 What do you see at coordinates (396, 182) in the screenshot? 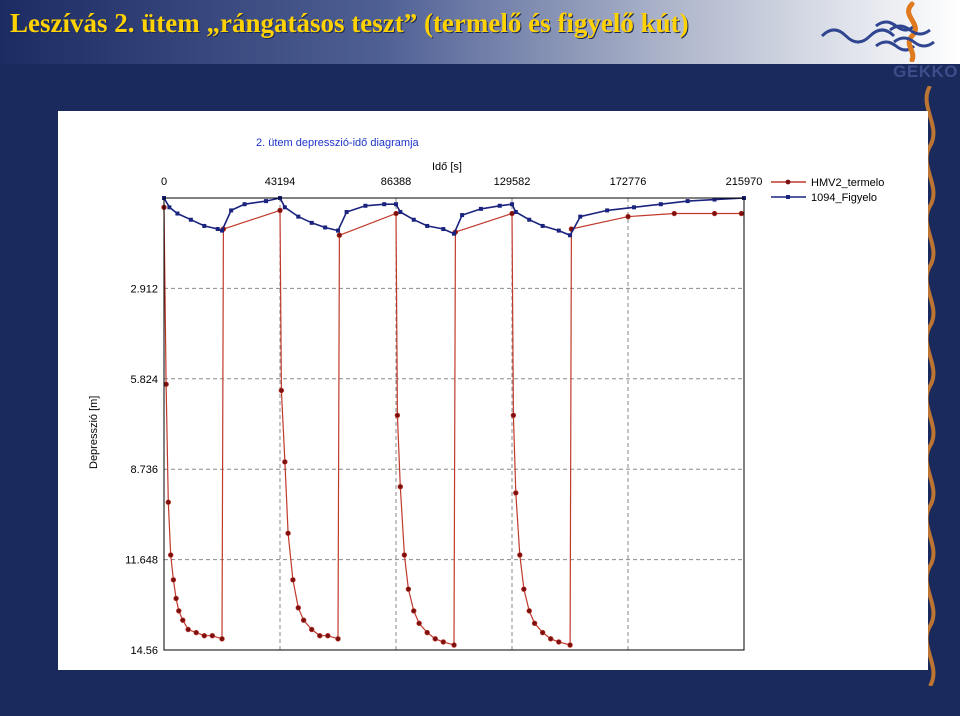
I see `x-tick-label: 86388` at bounding box center [396, 182].